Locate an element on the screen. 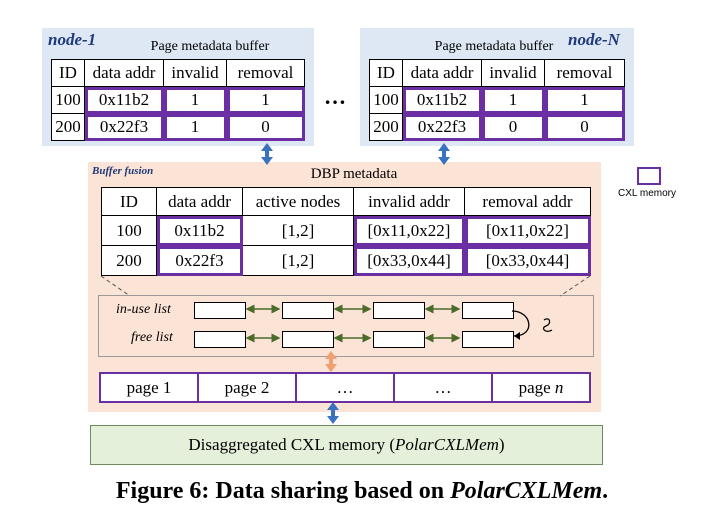  cxl-memory-name: PolarCXLMem is located at coordinates (447, 444).